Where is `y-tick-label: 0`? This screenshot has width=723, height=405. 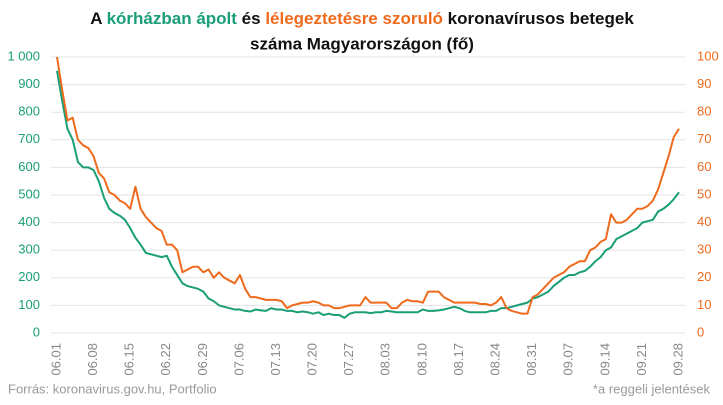 y-tick-label: 0 is located at coordinates (36, 331).